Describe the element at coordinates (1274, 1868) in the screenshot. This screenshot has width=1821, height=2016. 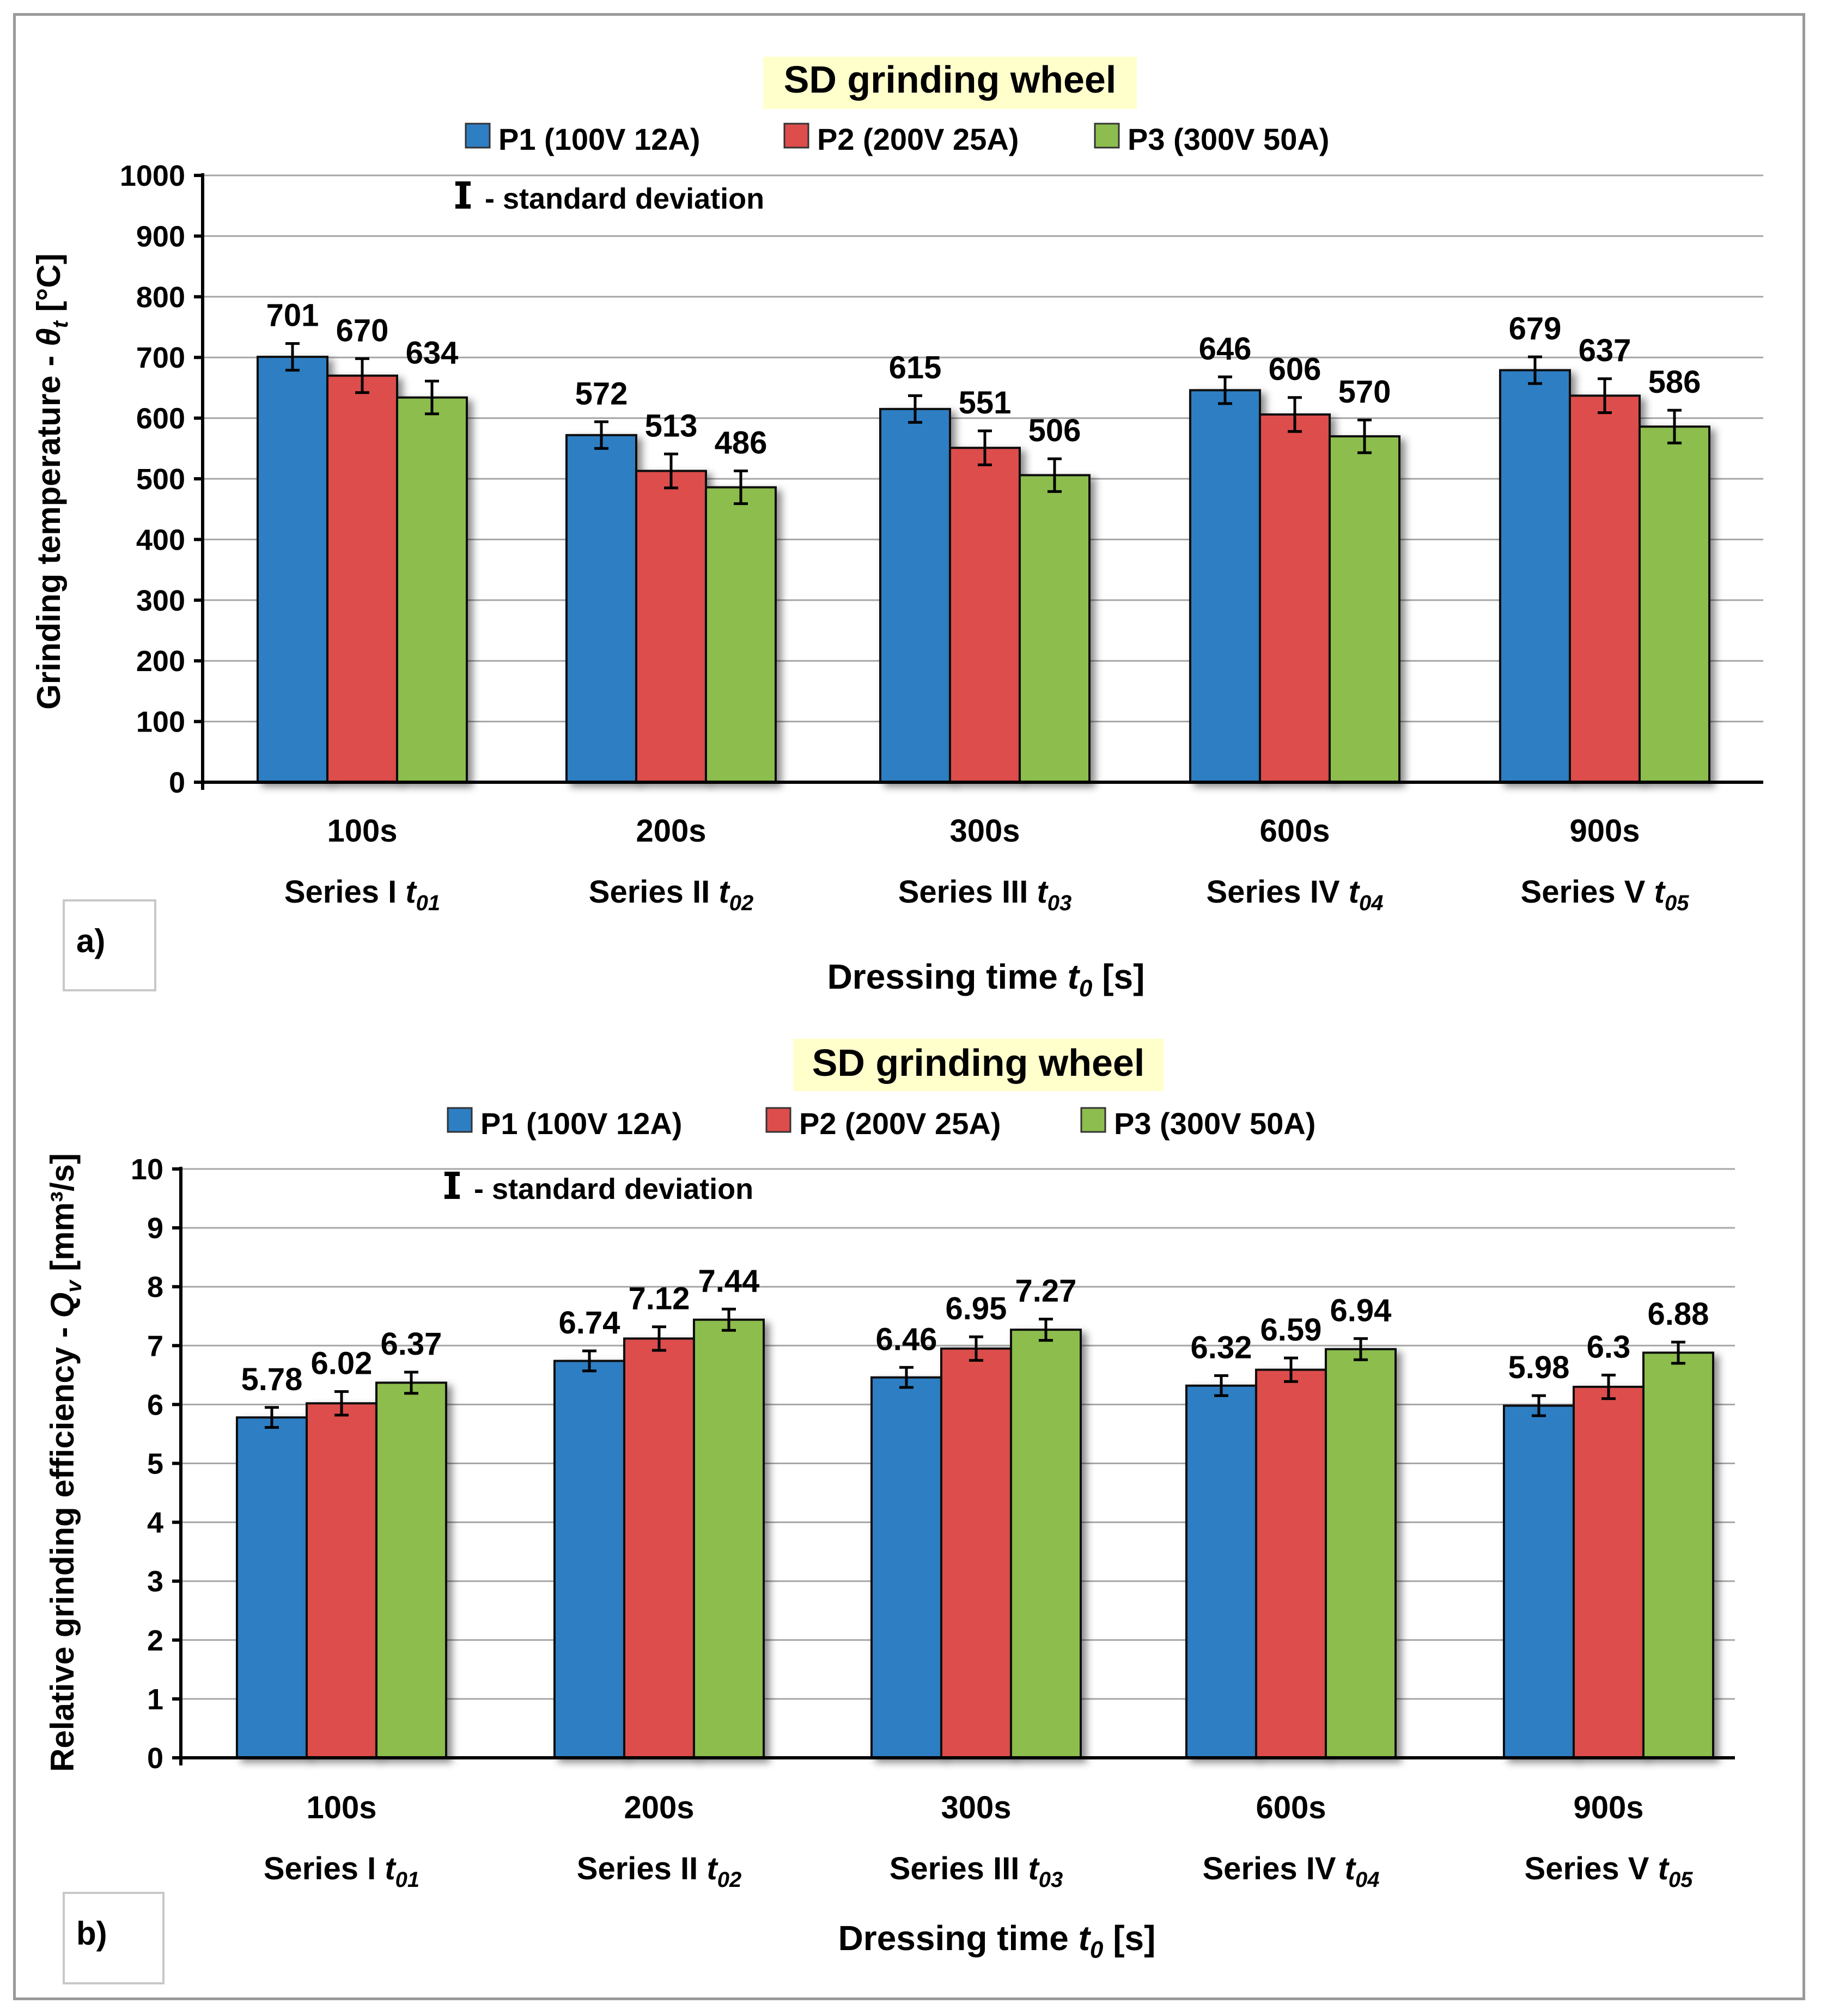
I see `category-label-series: Series IV` at that location.